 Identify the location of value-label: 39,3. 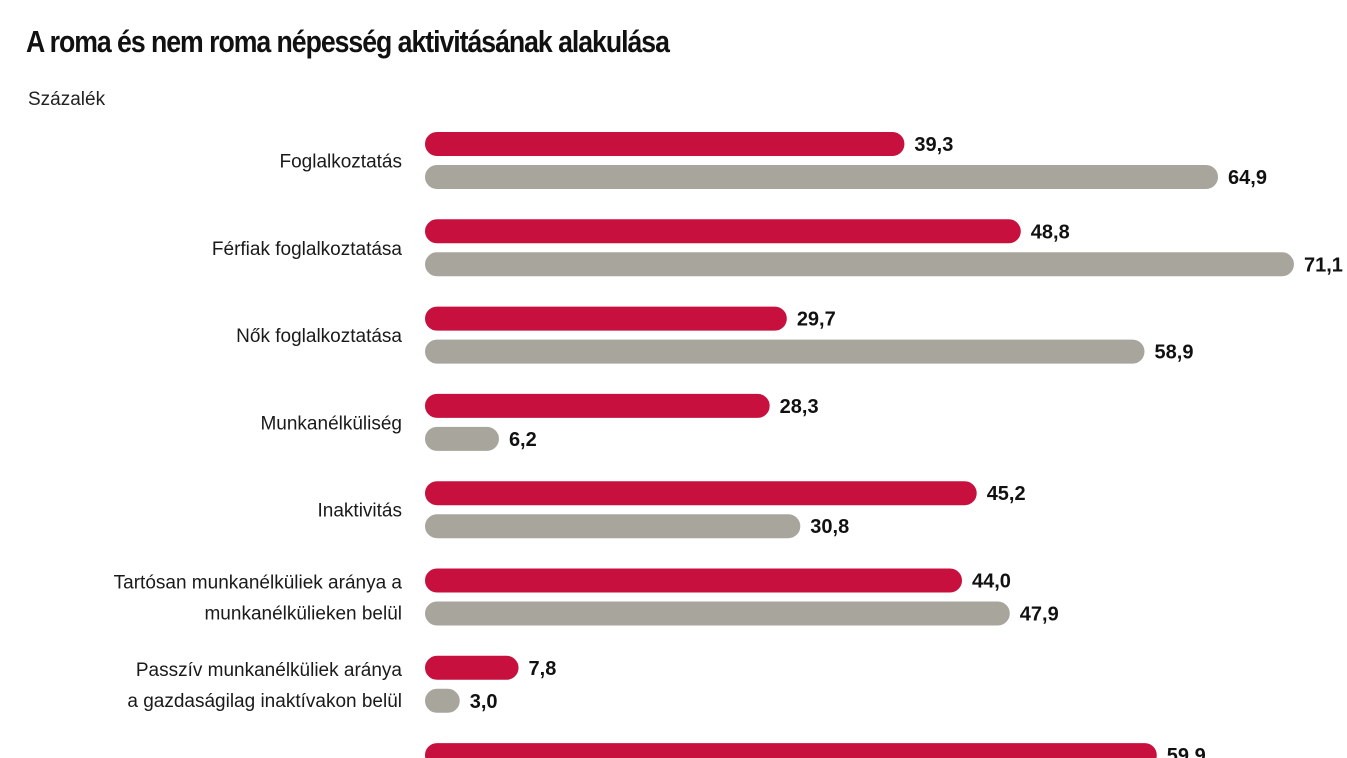
(933, 145).